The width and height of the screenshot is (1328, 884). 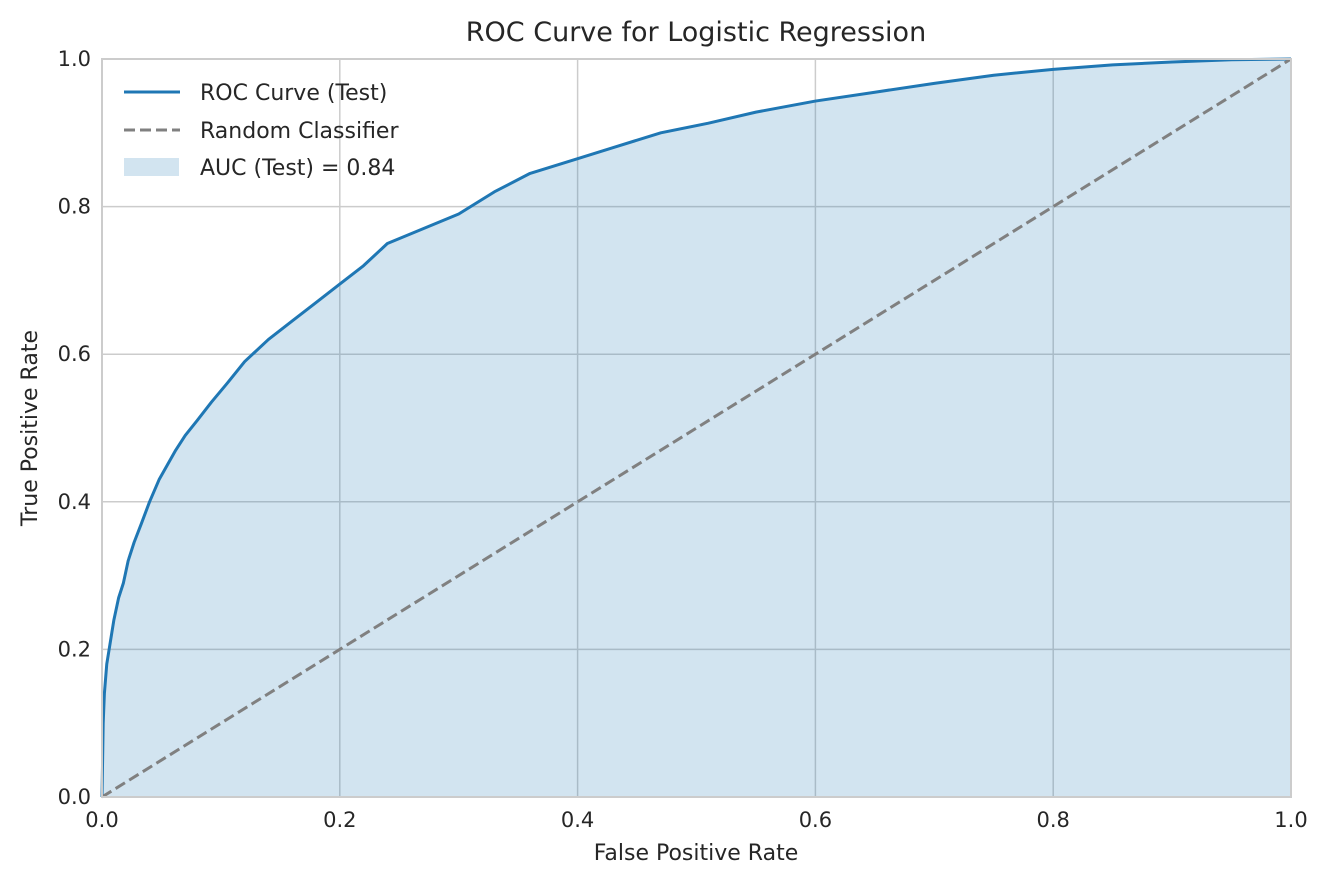 What do you see at coordinates (293, 93) in the screenshot?
I see `legend-roc-label: ROC Curve (Test)` at bounding box center [293, 93].